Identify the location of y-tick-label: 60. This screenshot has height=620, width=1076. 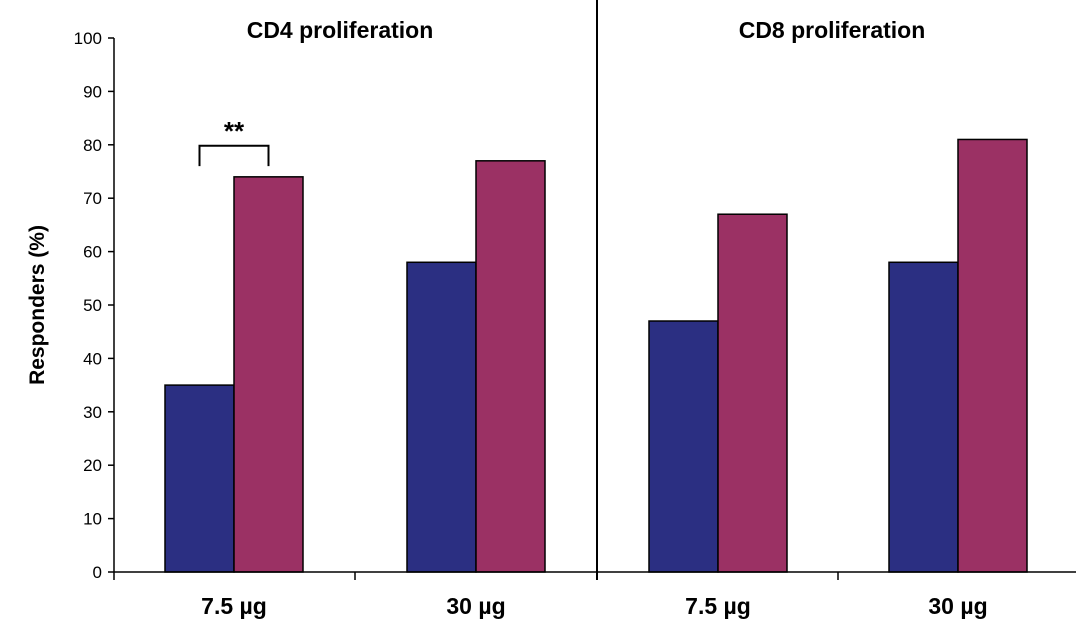
(92, 252).